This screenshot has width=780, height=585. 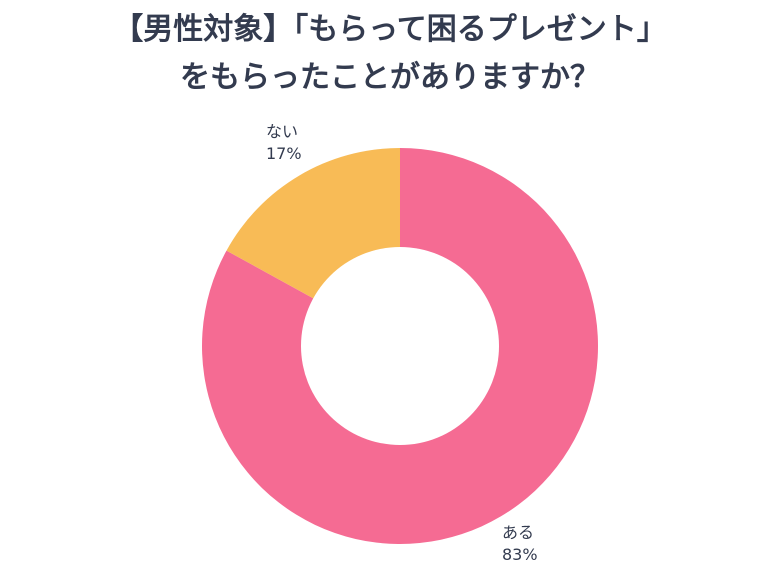 I want to click on slice-value-aru: 83%, so click(x=520, y=554).